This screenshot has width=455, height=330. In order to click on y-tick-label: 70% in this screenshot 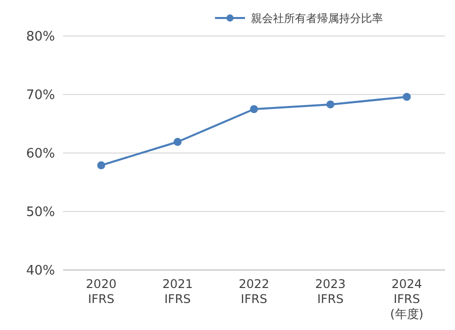, I will do `click(40, 96)`.